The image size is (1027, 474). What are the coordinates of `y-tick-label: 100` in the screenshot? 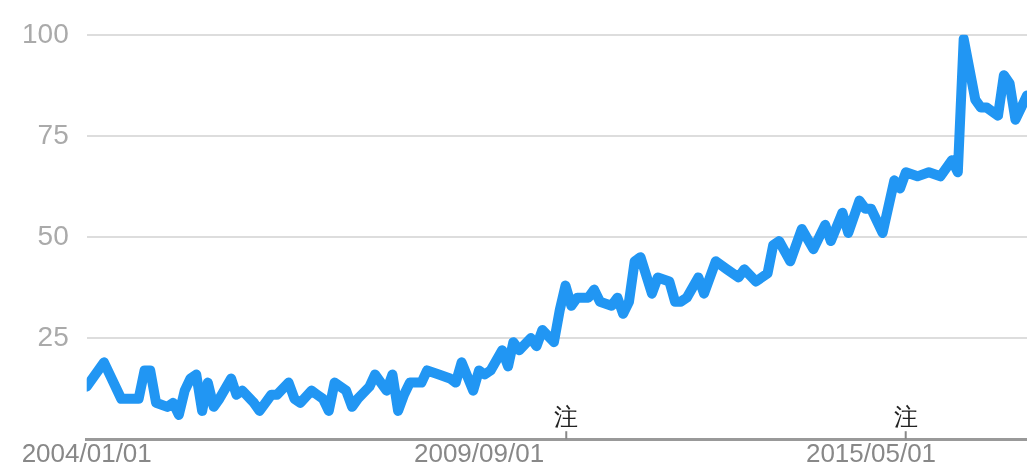 It's located at (45, 33).